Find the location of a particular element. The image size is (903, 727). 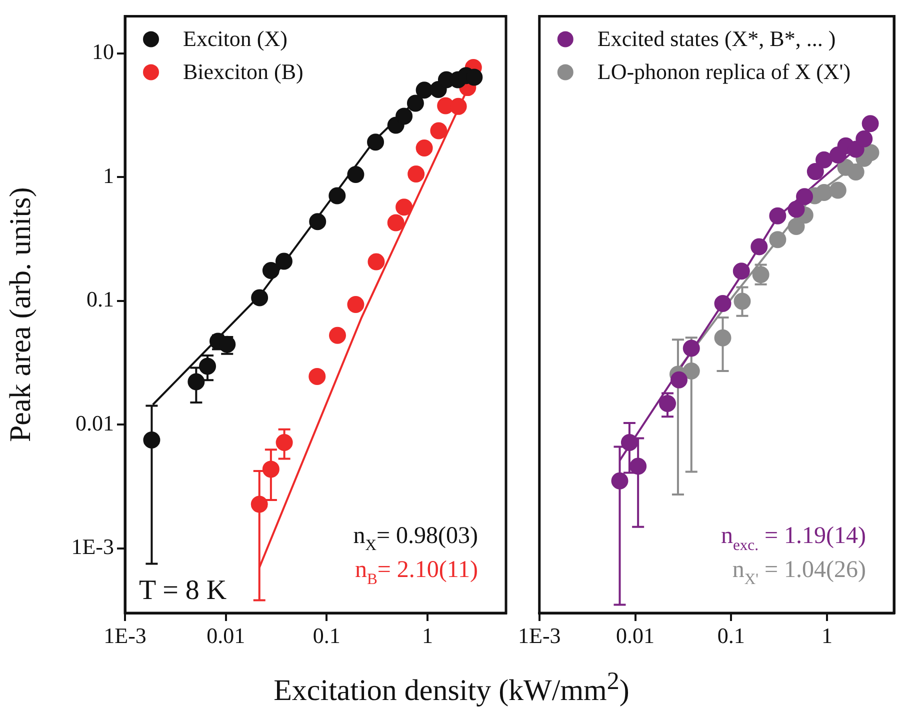

x-tick-label: 1E-3 is located at coordinates (539, 635).